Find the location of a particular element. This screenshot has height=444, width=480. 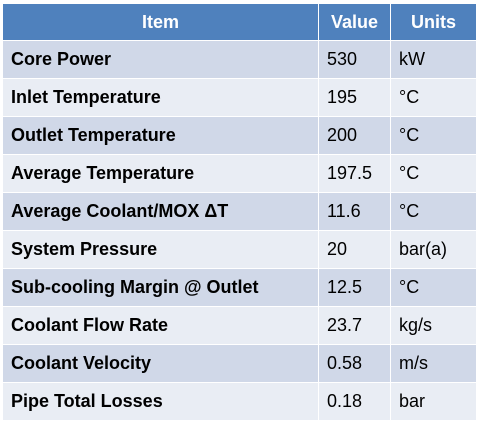

item-cell: System Pressure is located at coordinates (160, 249).